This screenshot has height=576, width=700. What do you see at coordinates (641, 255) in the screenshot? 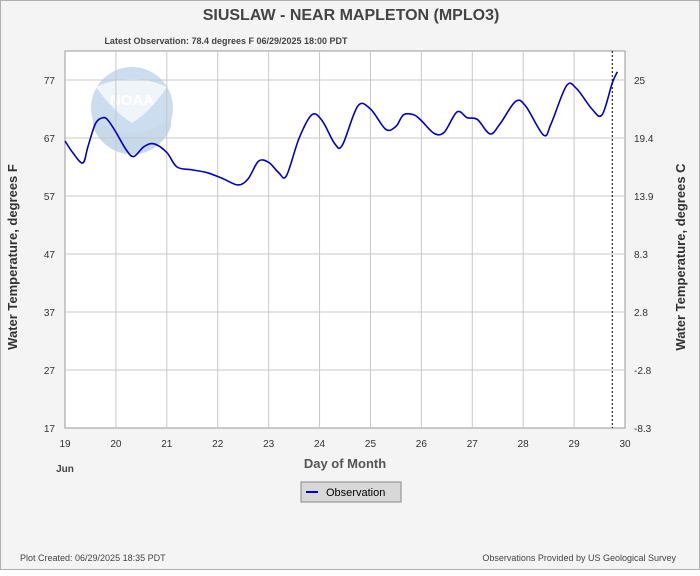
I see `y-tick-label-right: 8.3` at bounding box center [641, 255].